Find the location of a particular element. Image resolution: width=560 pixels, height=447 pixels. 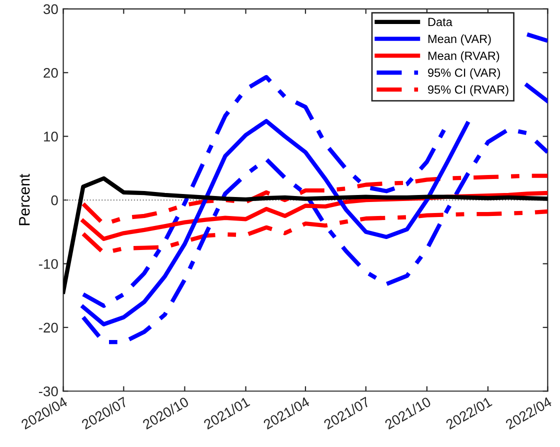

y-axis-title: Percent is located at coordinates (24, 200).